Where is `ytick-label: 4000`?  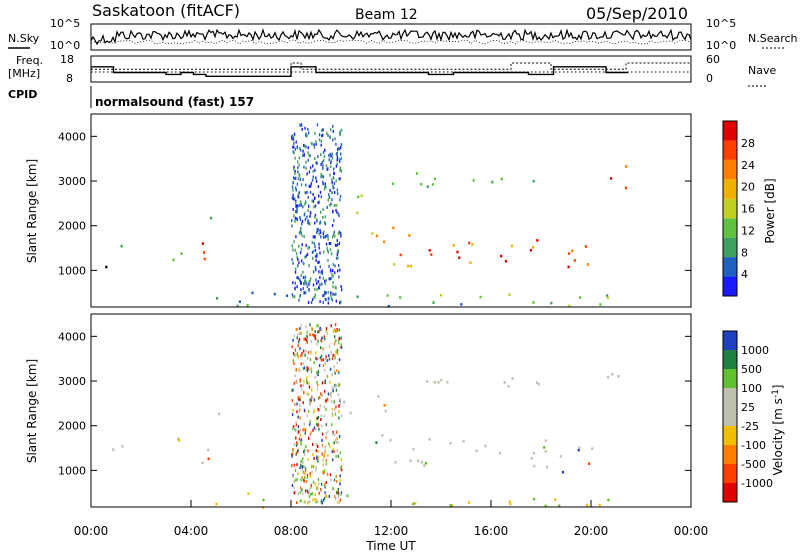 ytick-label: 4000 is located at coordinates (72, 336).